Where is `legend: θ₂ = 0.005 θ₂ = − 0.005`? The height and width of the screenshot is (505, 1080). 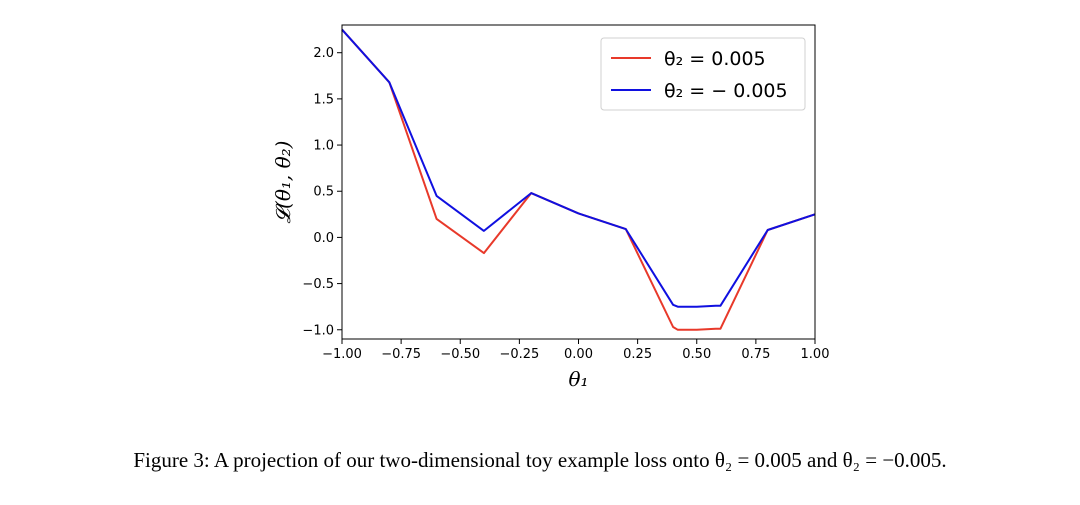 legend: θ₂ = 0.005 θ₂ = − 0.005 is located at coordinates (703, 74).